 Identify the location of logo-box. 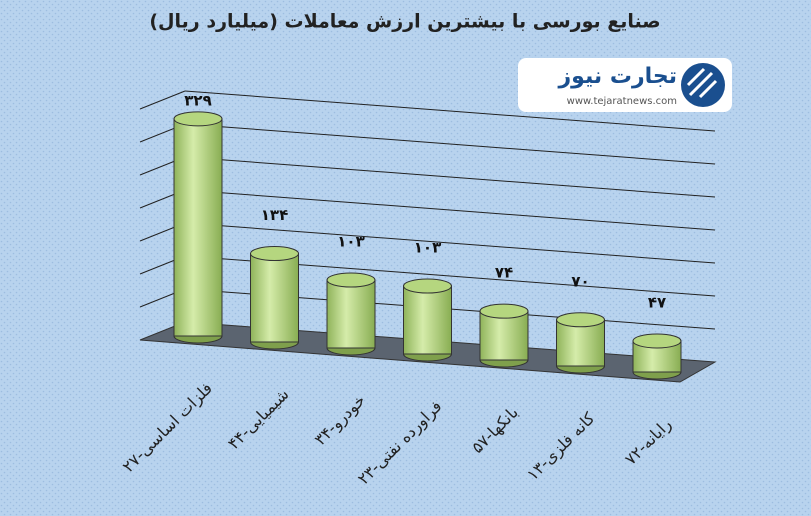
(625, 85).